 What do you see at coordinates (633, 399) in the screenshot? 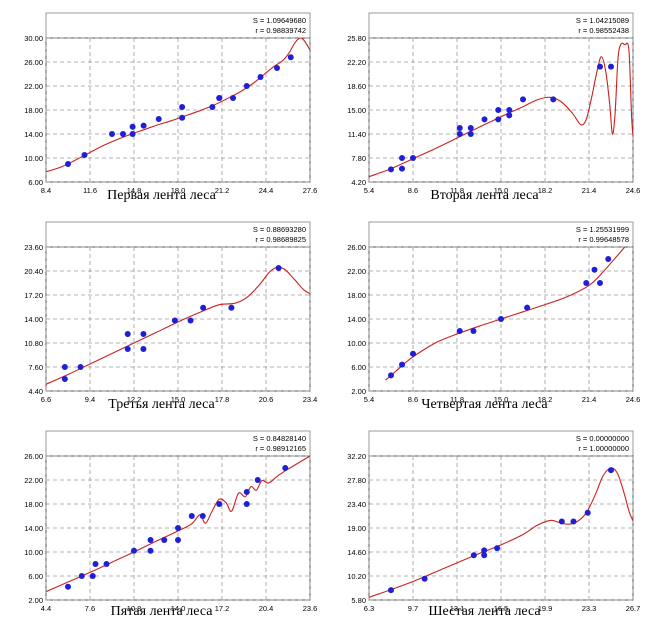
I see `x-tick-label: 24.6` at bounding box center [633, 399].